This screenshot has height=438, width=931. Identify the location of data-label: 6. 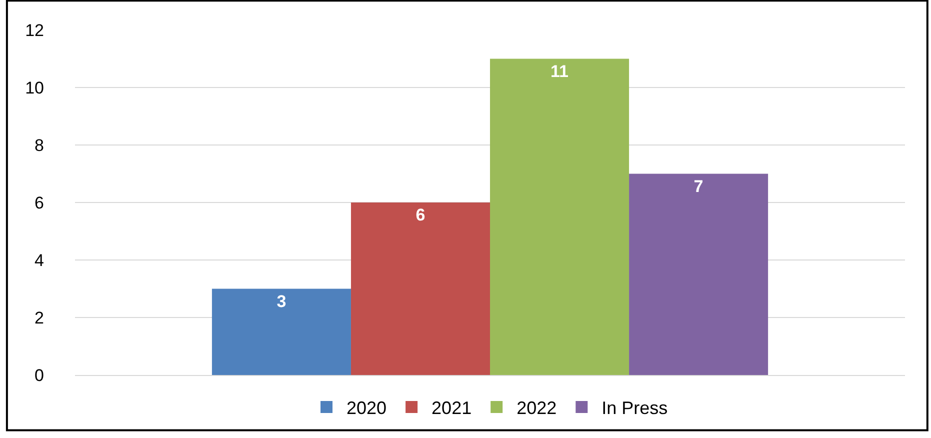
(421, 215).